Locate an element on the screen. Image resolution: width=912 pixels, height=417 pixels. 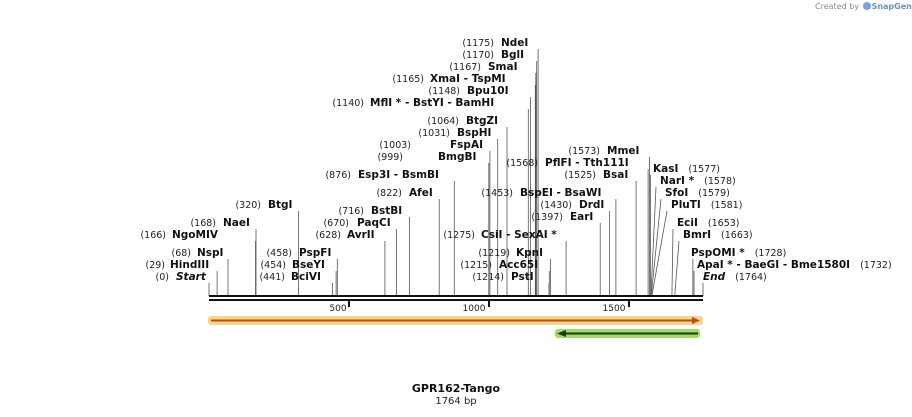
site-position: (1663) is located at coordinates (737, 235).